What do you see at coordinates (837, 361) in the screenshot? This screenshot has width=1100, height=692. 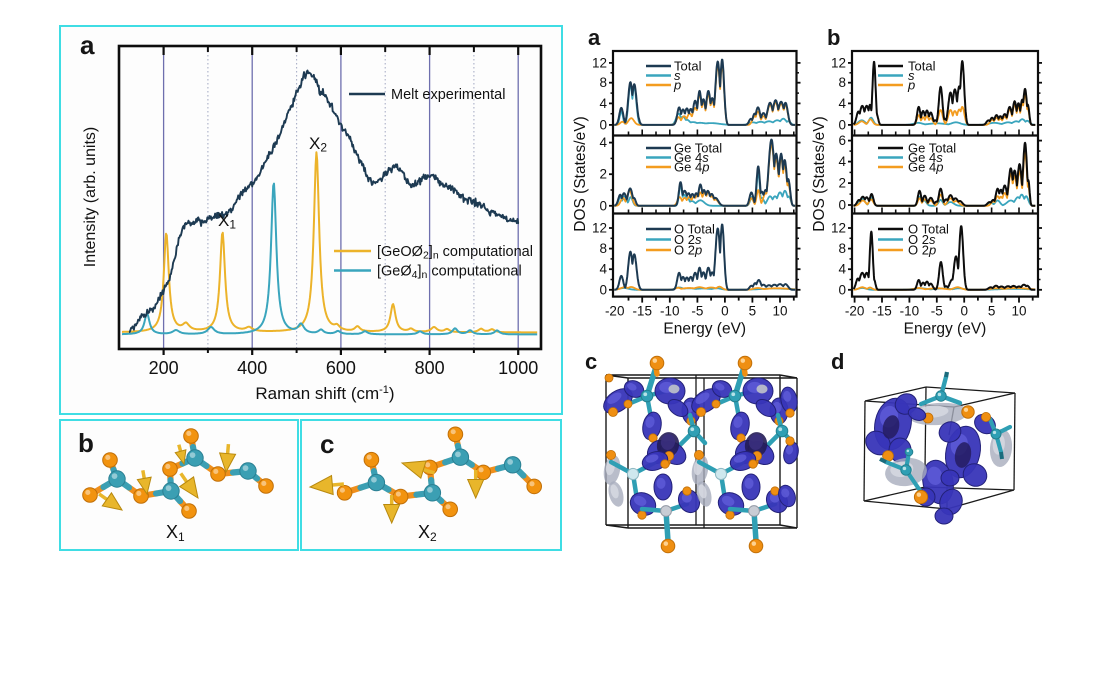 I see `svg-text: d` at bounding box center [837, 361].